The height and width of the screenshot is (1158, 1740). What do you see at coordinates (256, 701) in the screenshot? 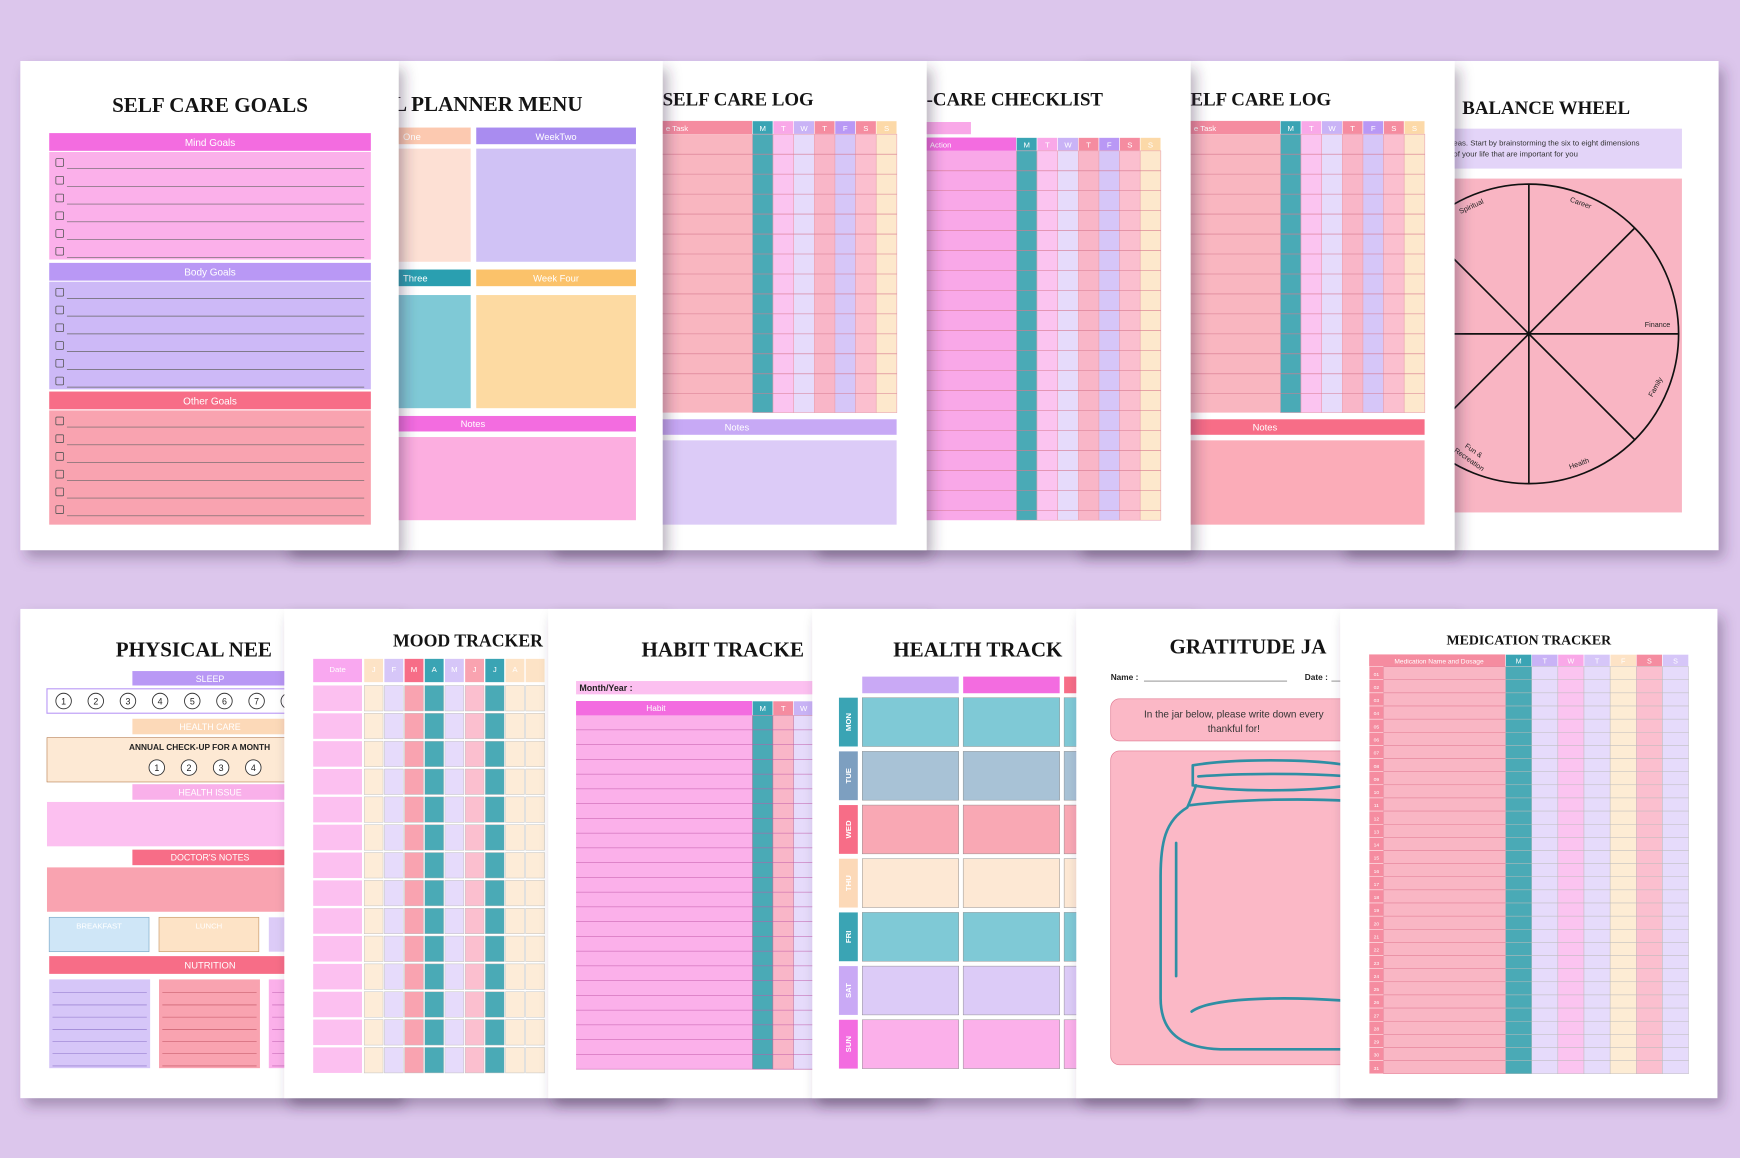
I see `scale-circle` at bounding box center [256, 701].